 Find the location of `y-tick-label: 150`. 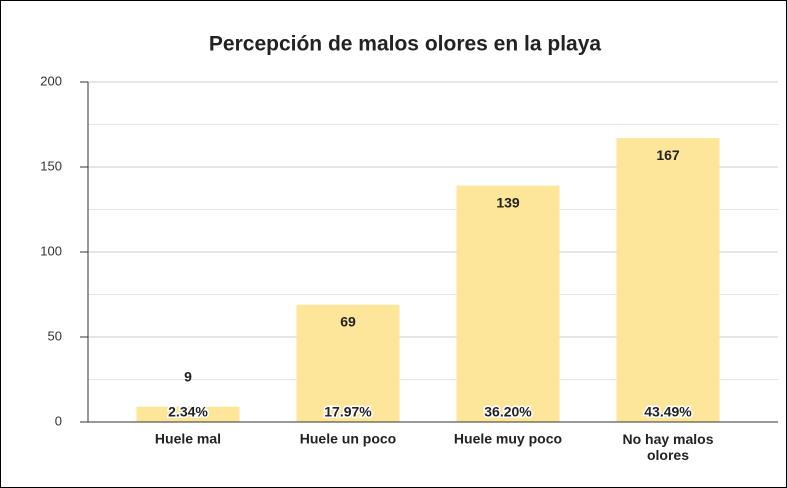

y-tick-label: 150 is located at coordinates (51, 165).